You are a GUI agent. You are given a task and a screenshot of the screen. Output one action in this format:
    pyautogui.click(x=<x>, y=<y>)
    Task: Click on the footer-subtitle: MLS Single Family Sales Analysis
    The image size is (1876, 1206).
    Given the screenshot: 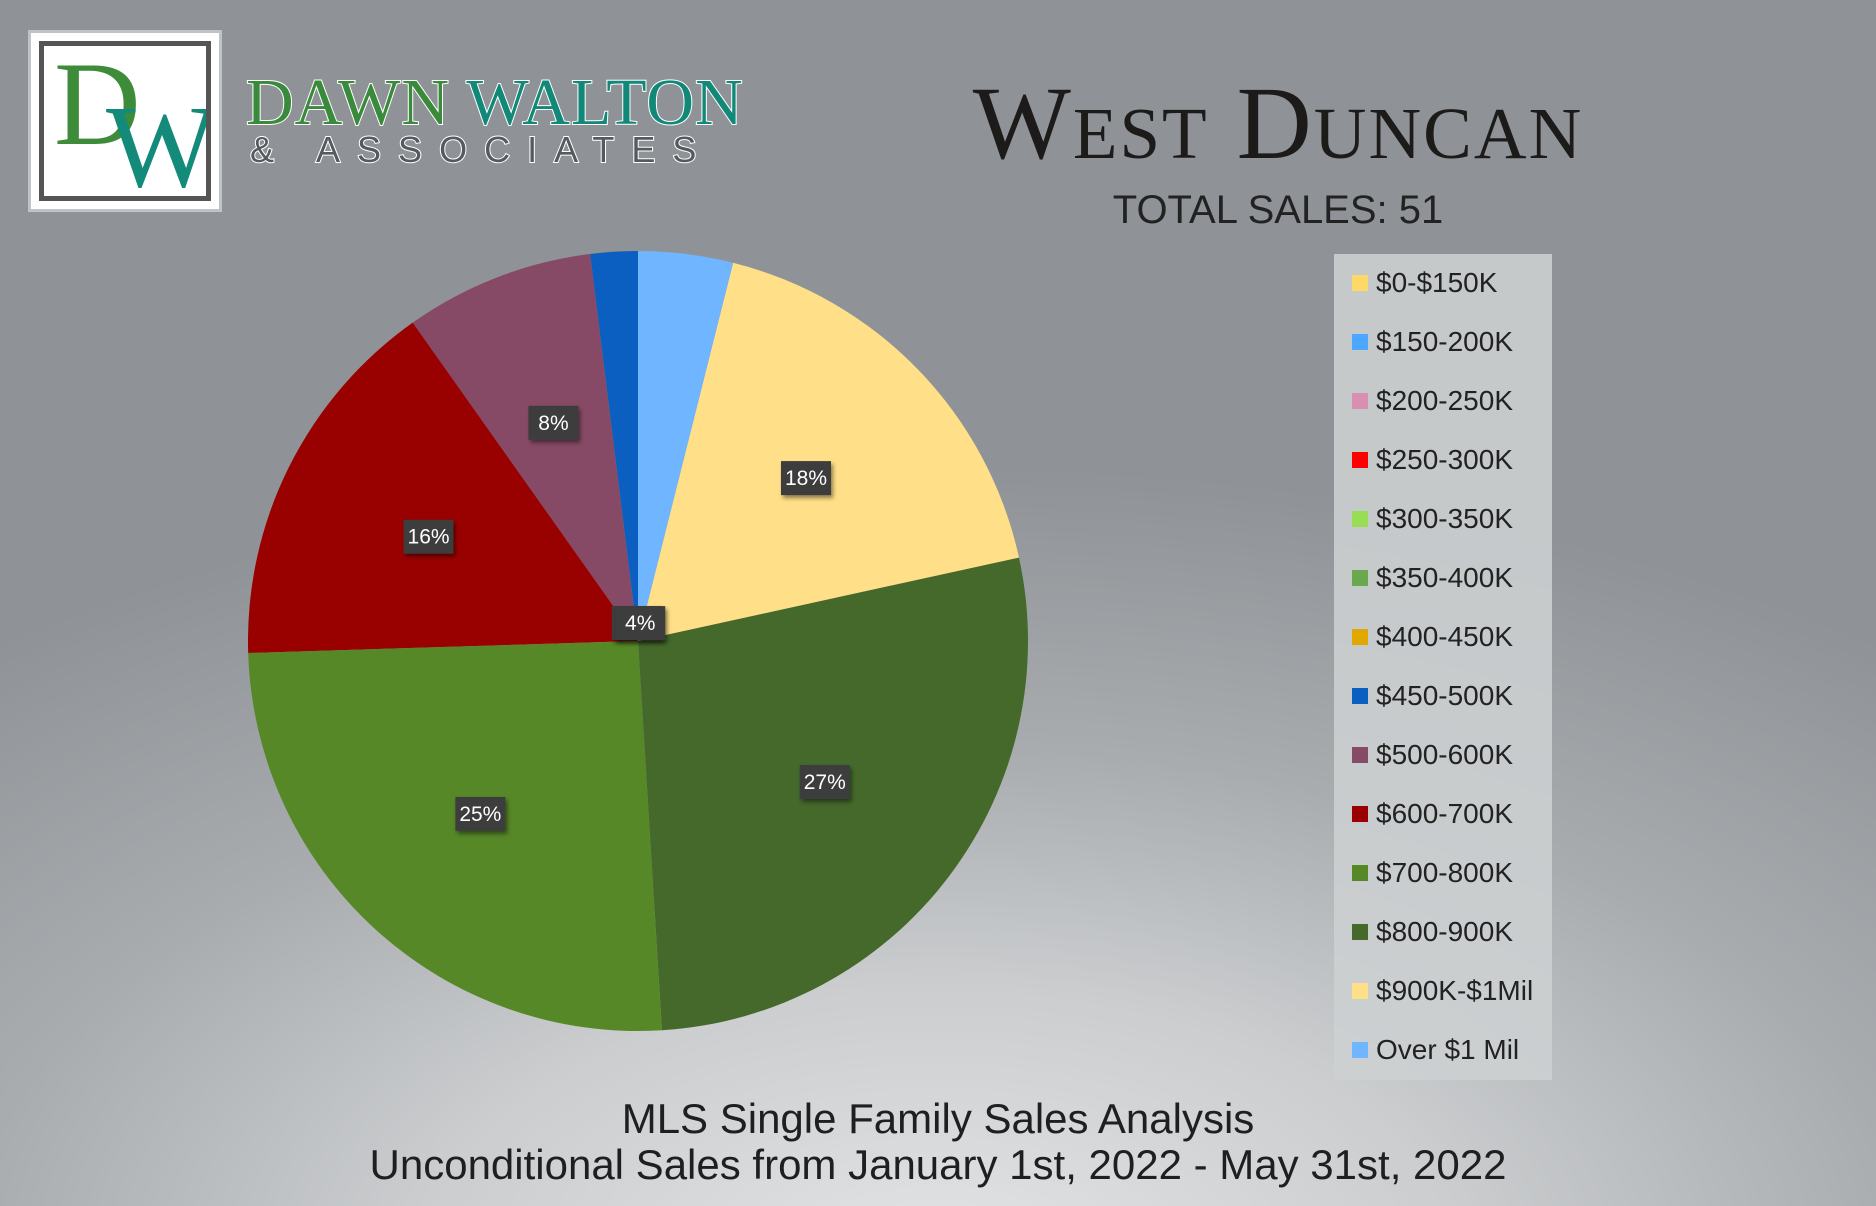 What is the action you would take?
    pyautogui.click(x=938, y=1118)
    